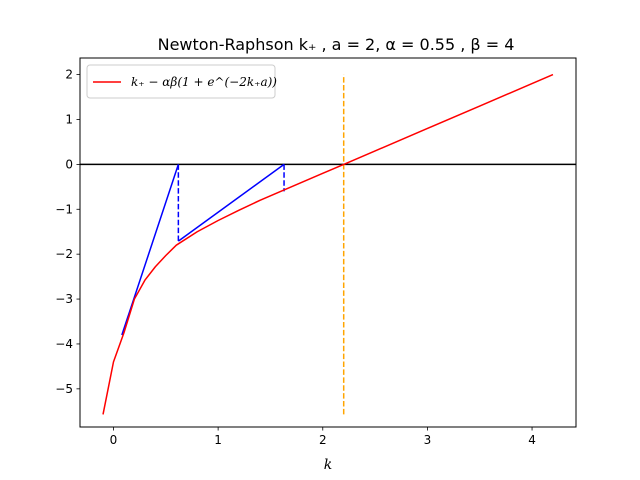 The image size is (640, 480). Describe the element at coordinates (69, 75) in the screenshot. I see `y-tick-label: 2` at that location.